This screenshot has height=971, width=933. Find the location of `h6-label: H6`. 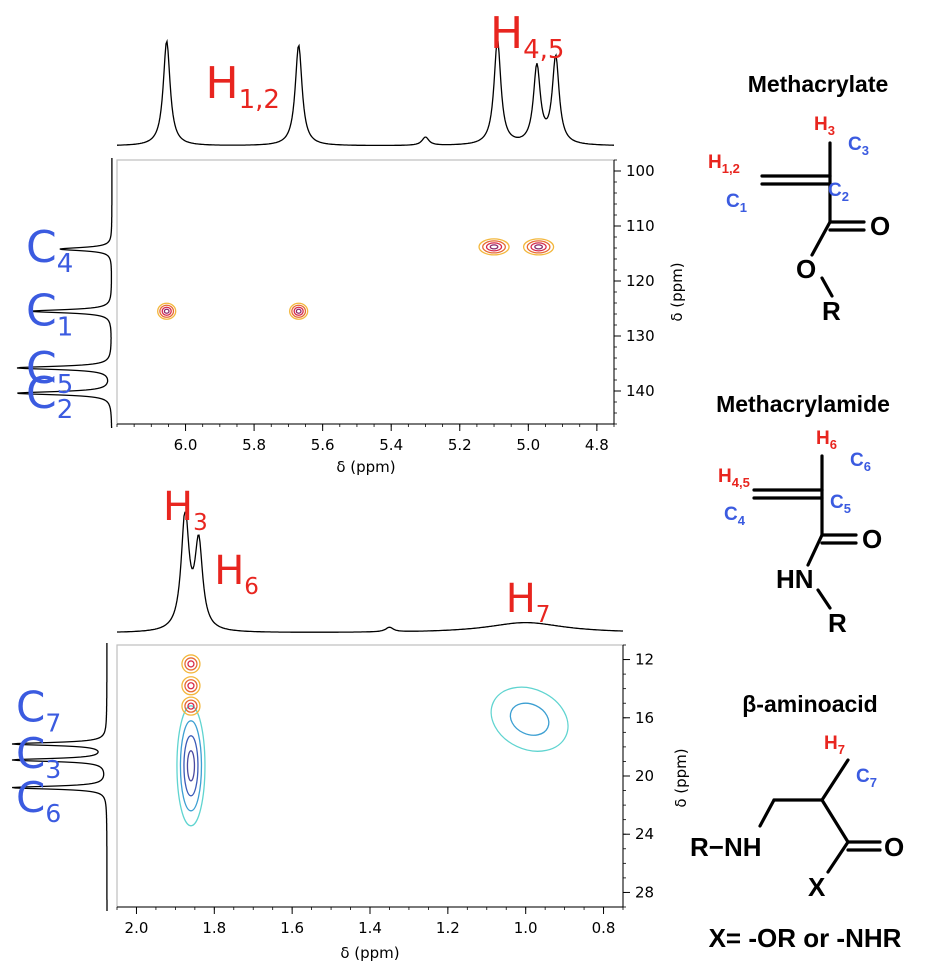

h6-label: H6 is located at coordinates (826, 440).